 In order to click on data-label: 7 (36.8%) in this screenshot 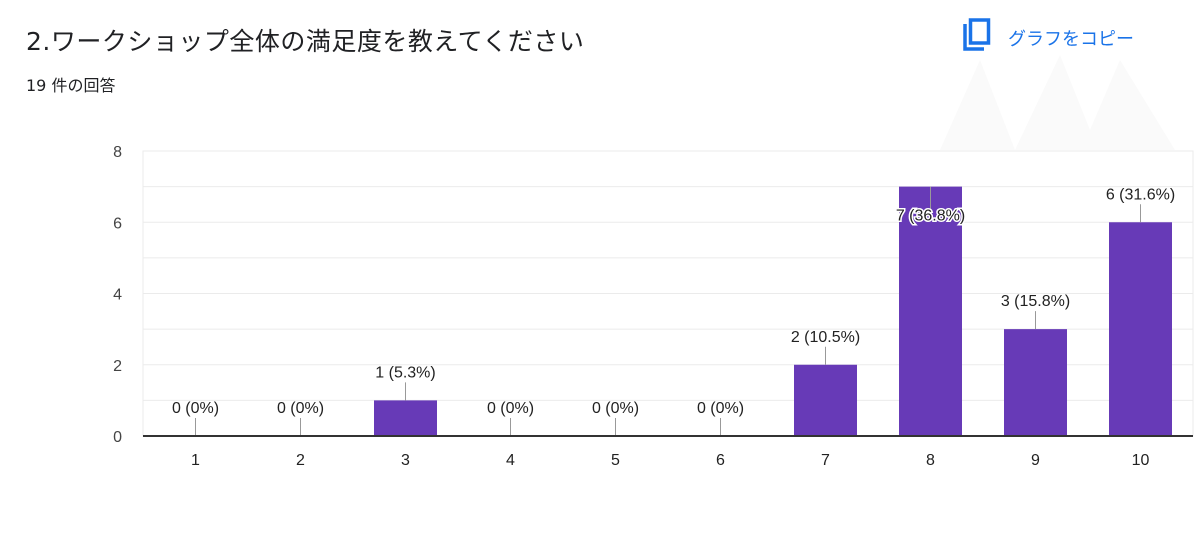, I will do `click(930, 216)`.